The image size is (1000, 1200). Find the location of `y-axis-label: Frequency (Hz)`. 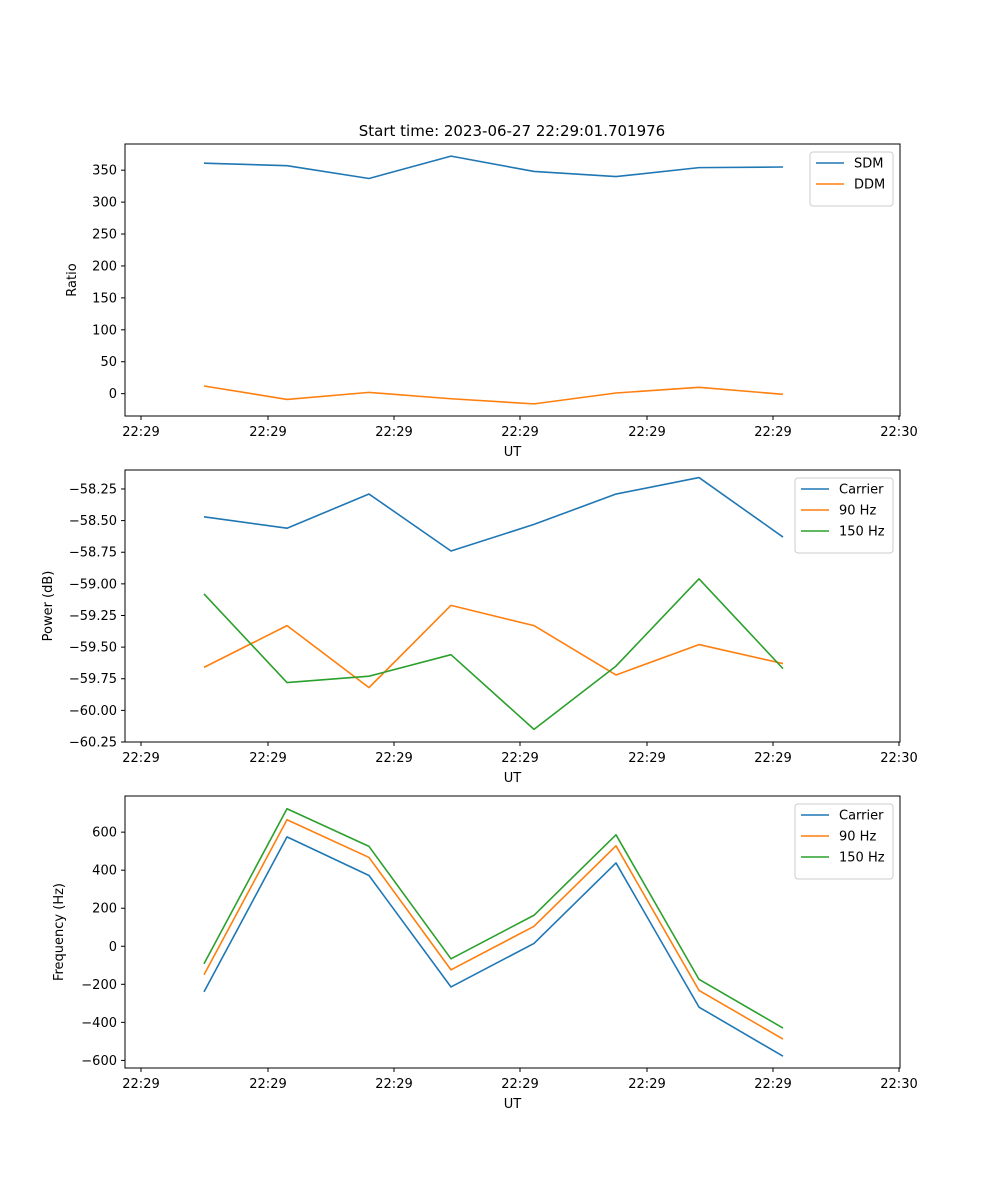

y-axis-label: Frequency (Hz) is located at coordinates (59, 932).